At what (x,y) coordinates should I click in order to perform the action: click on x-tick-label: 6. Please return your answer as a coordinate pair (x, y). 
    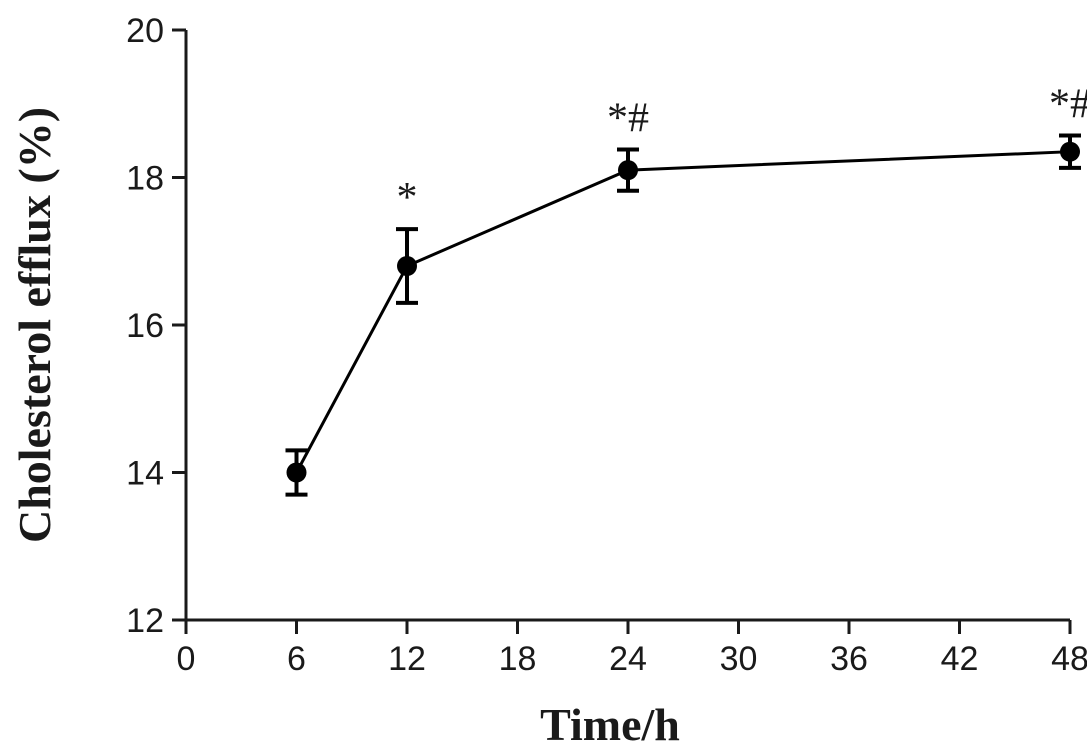
    Looking at the image, I should click on (296, 659).